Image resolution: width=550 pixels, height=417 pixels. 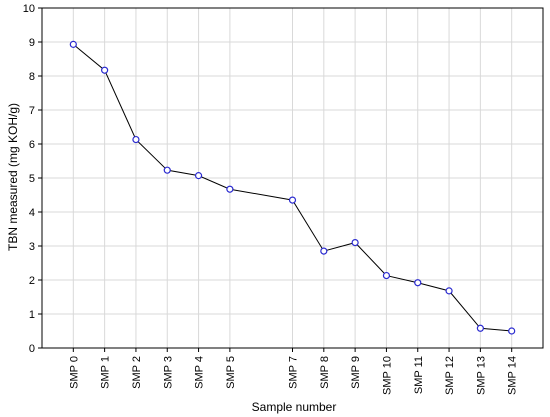 I want to click on x-tick-label: SMP 0, so click(x=74, y=372).